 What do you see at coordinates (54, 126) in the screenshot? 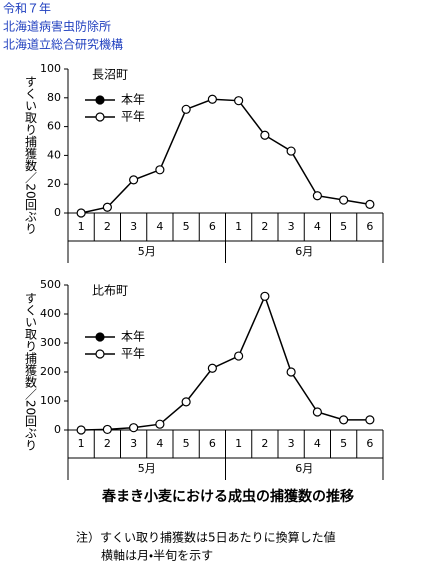
I see `y-tick-label: 60` at bounding box center [54, 126].